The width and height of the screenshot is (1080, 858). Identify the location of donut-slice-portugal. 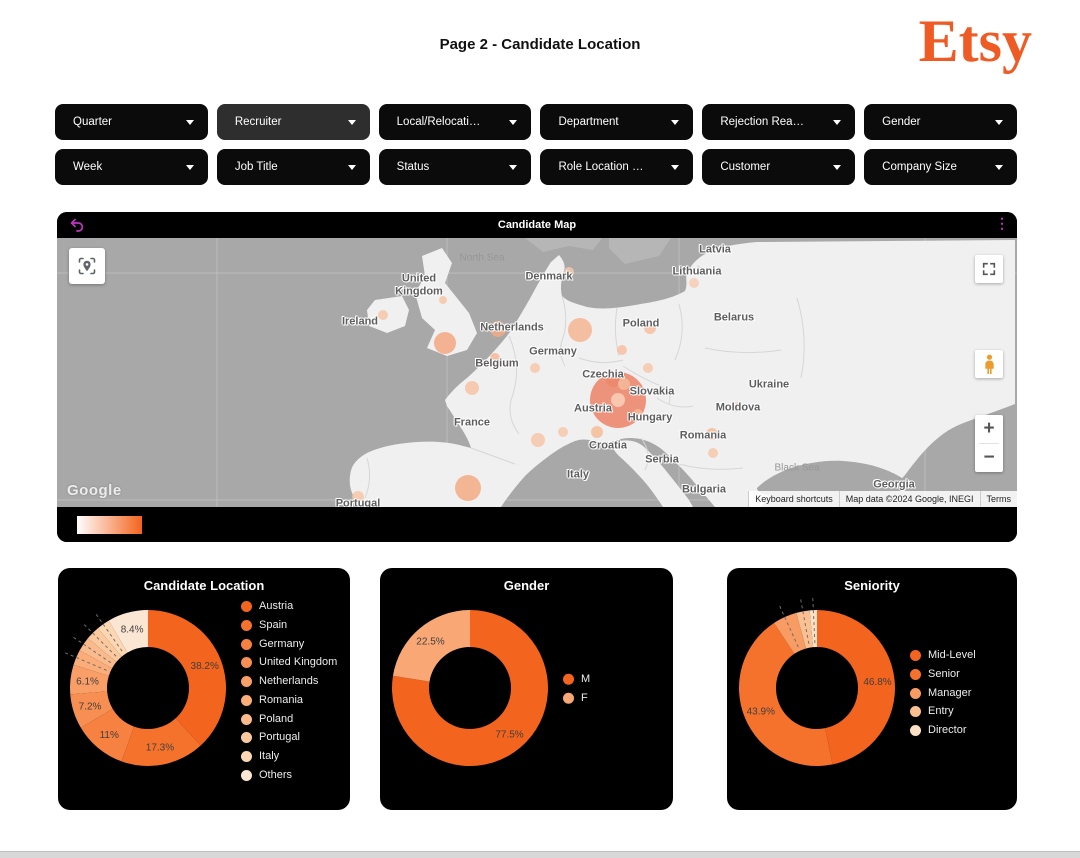
(104, 645).